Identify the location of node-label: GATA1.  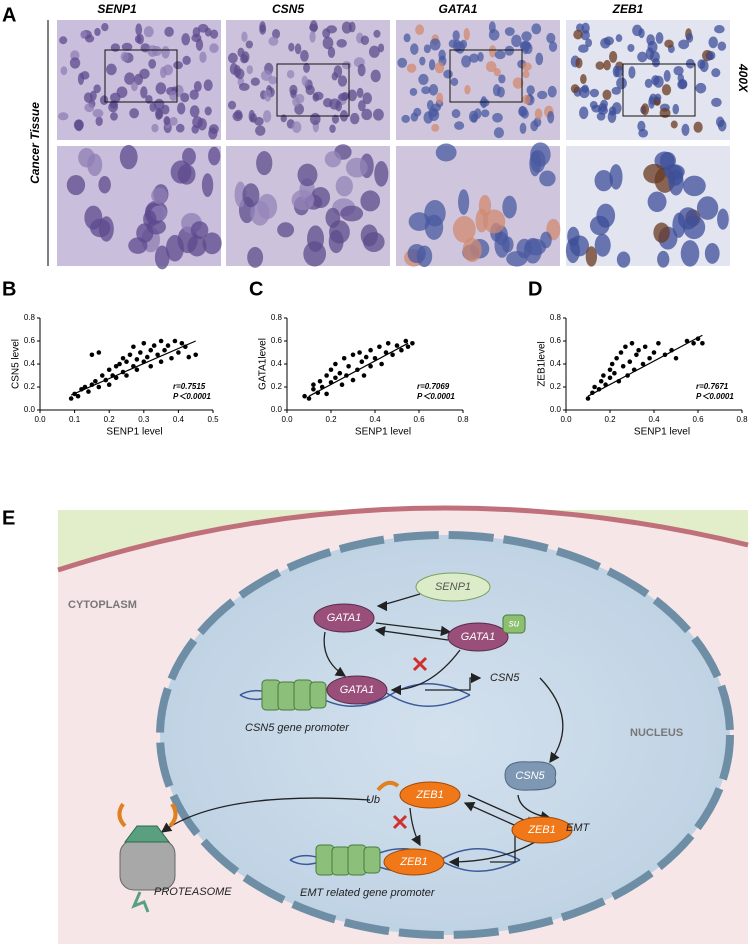
(357, 690).